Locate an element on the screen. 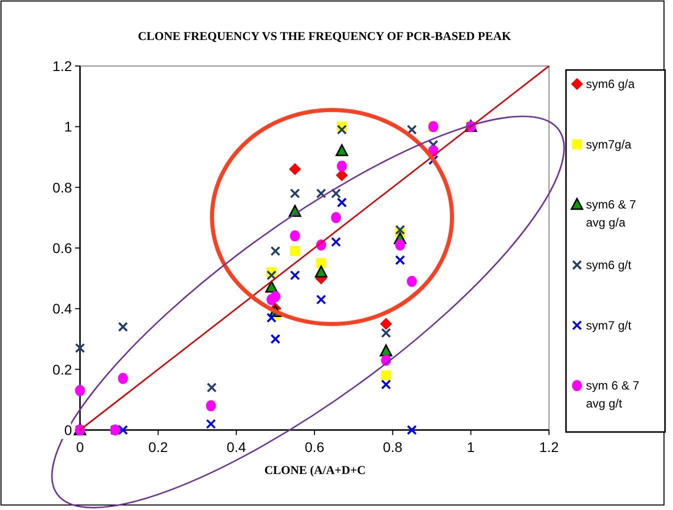 This screenshot has width=673, height=510. x-tick-label: 1.2 is located at coordinates (549, 447).